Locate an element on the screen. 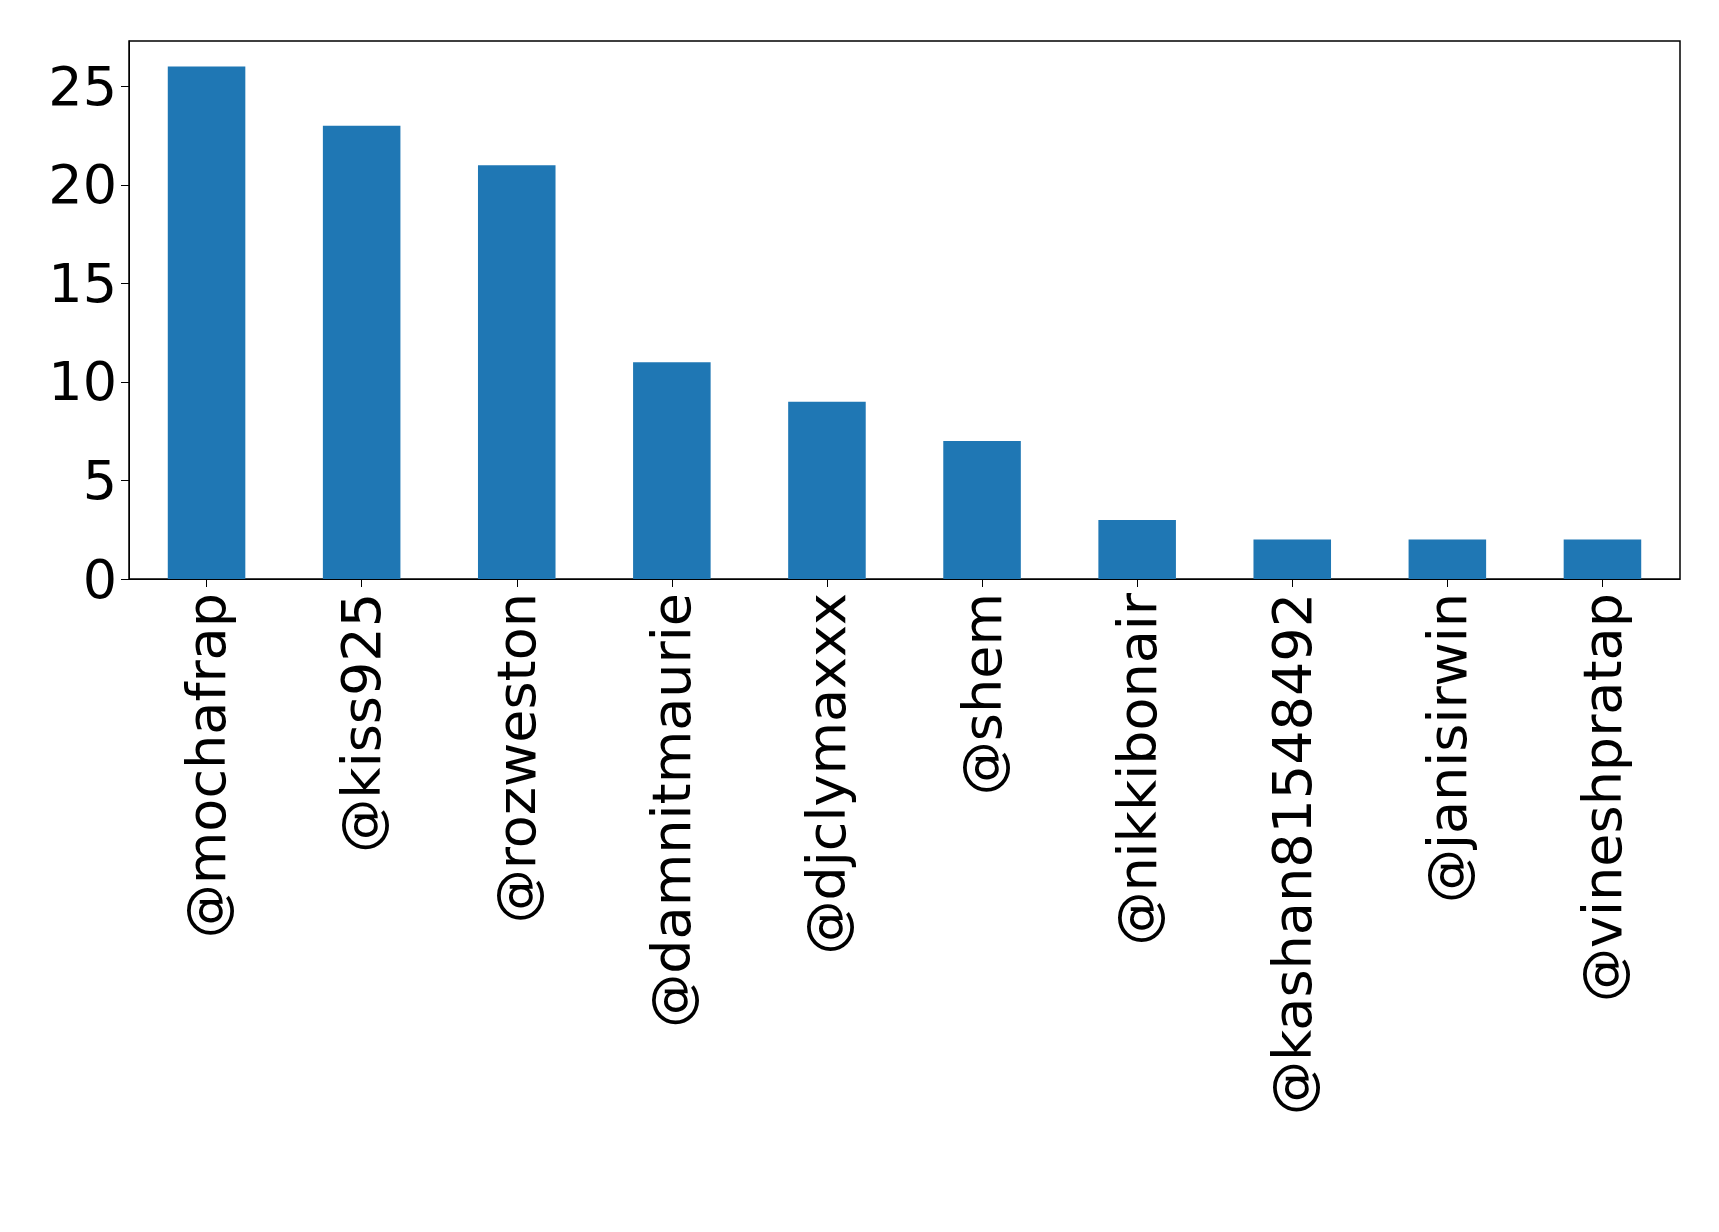  x-tick-label: @vineshpratap is located at coordinates (1602, 797).